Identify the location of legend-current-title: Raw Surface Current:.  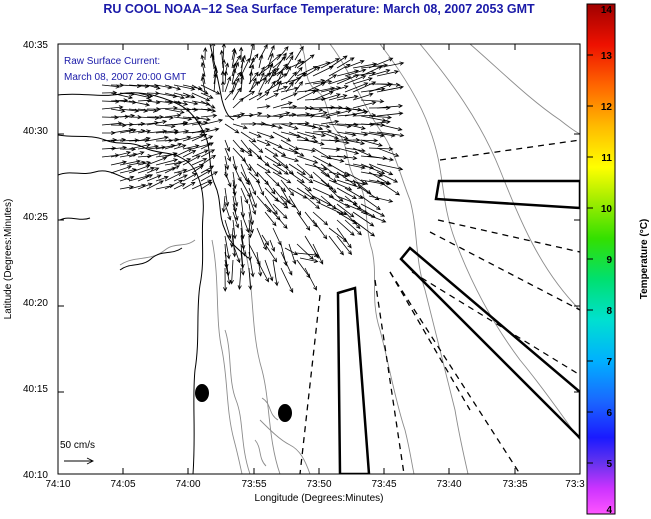
(112, 61).